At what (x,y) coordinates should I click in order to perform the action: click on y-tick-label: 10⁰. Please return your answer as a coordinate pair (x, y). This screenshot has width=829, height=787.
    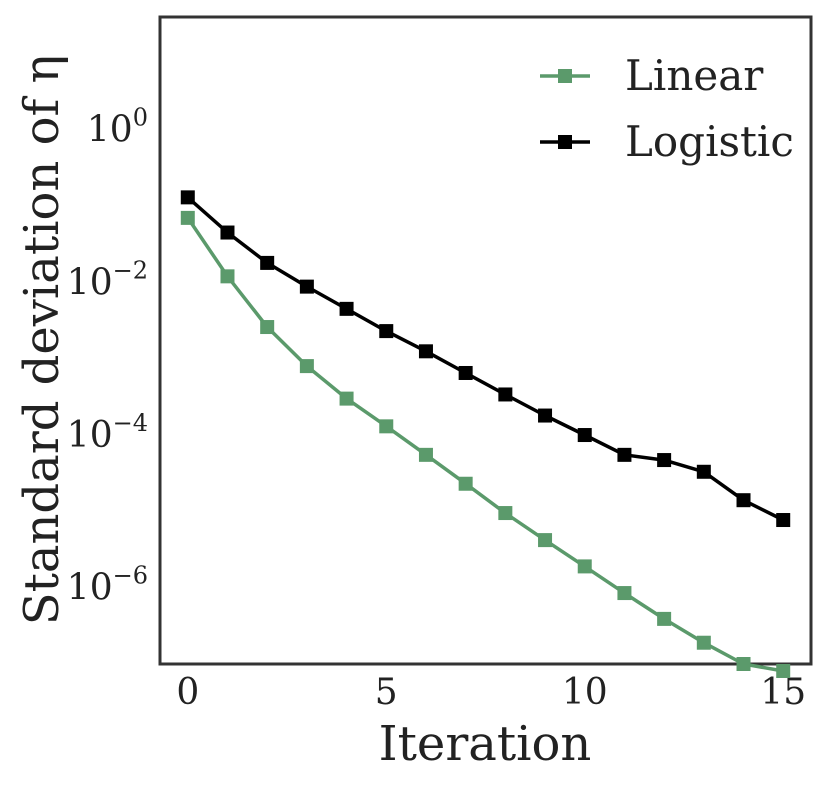
    Looking at the image, I should click on (117, 127).